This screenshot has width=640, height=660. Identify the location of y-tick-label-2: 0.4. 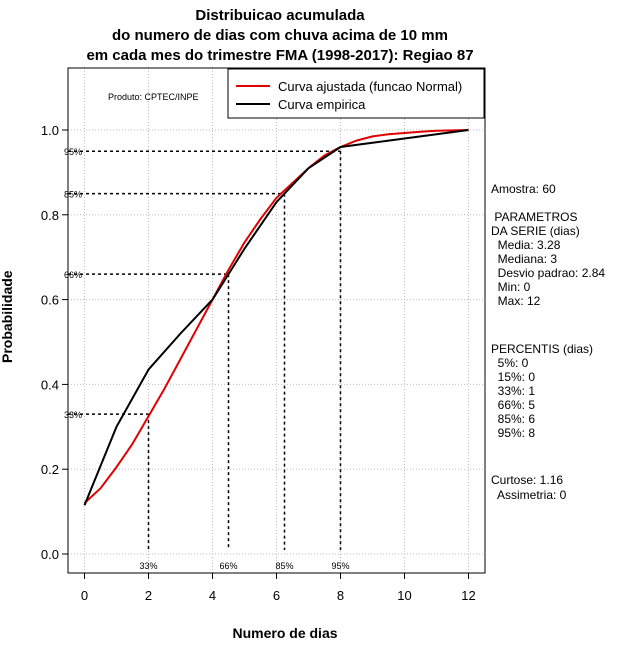
(50, 384).